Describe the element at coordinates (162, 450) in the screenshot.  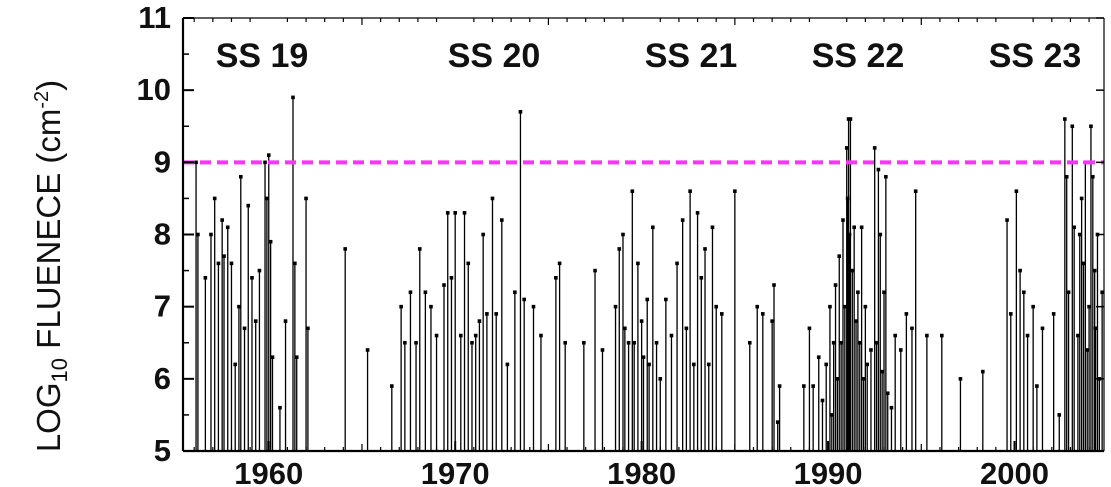
I see `y-tick-label: 5` at that location.